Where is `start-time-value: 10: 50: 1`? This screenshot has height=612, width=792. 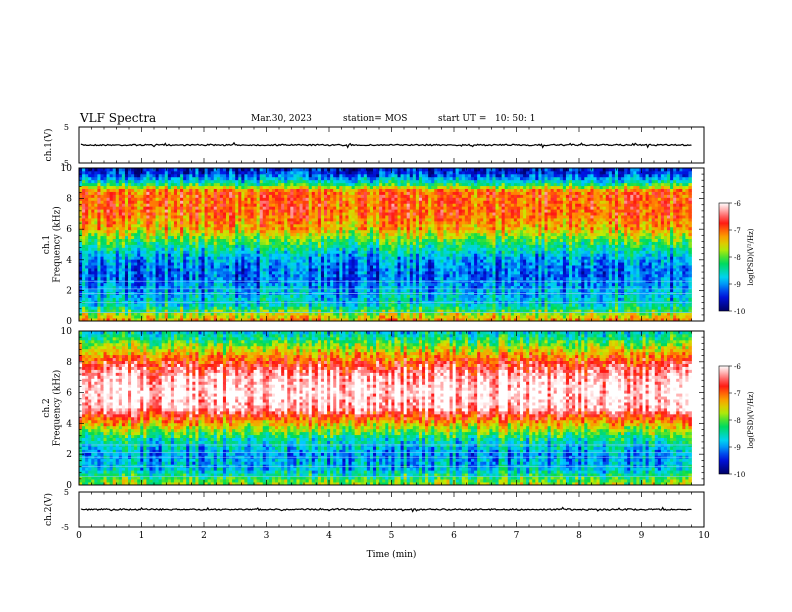
start-time-value: 10: 50: 1 is located at coordinates (515, 119).